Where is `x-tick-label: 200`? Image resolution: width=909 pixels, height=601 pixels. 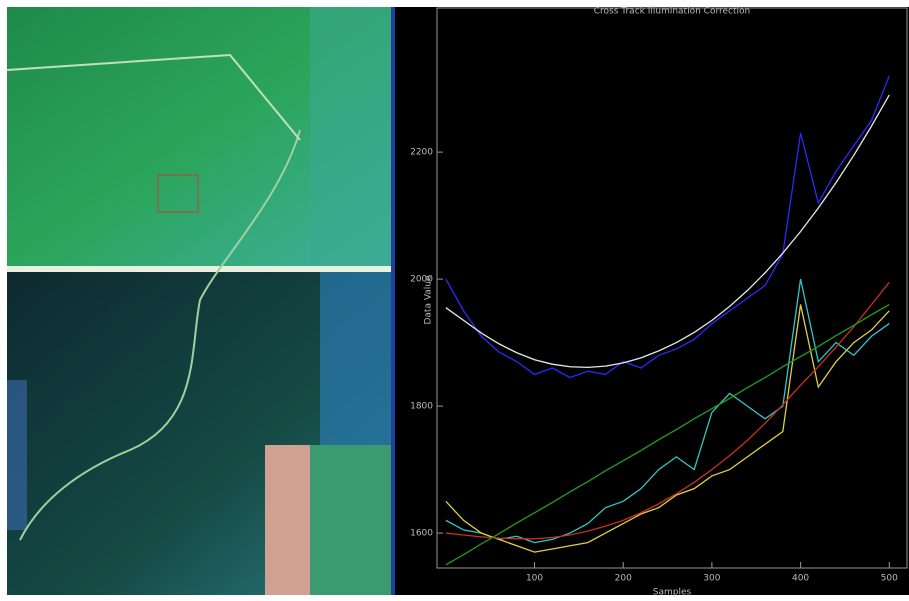 x-tick-label: 200 is located at coordinates (623, 579).